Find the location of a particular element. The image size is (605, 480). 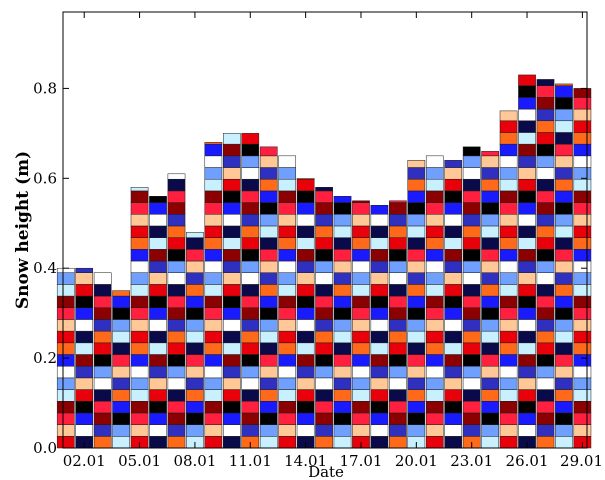

bar-column-22.01 is located at coordinates (453, 304).